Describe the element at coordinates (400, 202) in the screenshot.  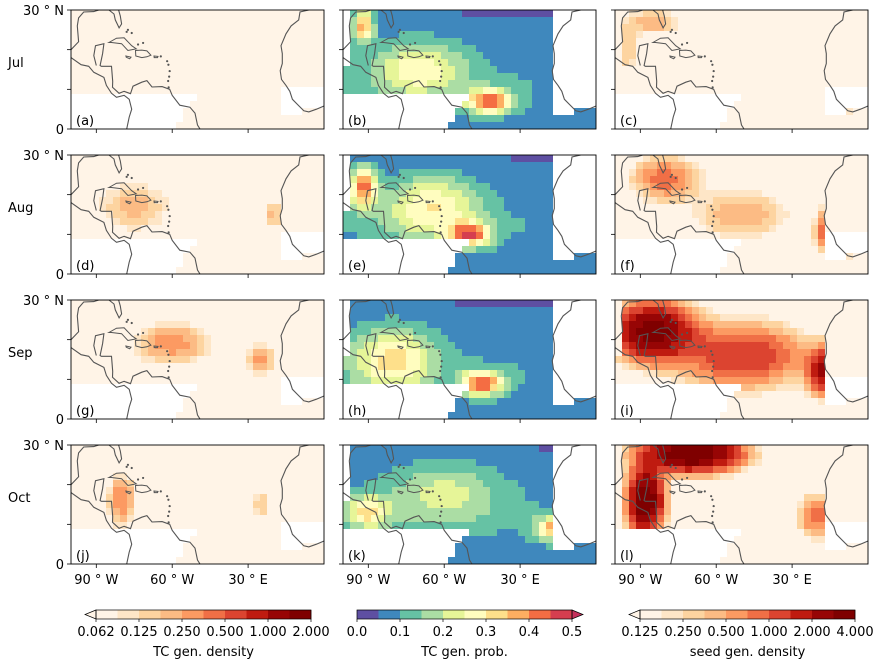
I see `island-outline` at that location.